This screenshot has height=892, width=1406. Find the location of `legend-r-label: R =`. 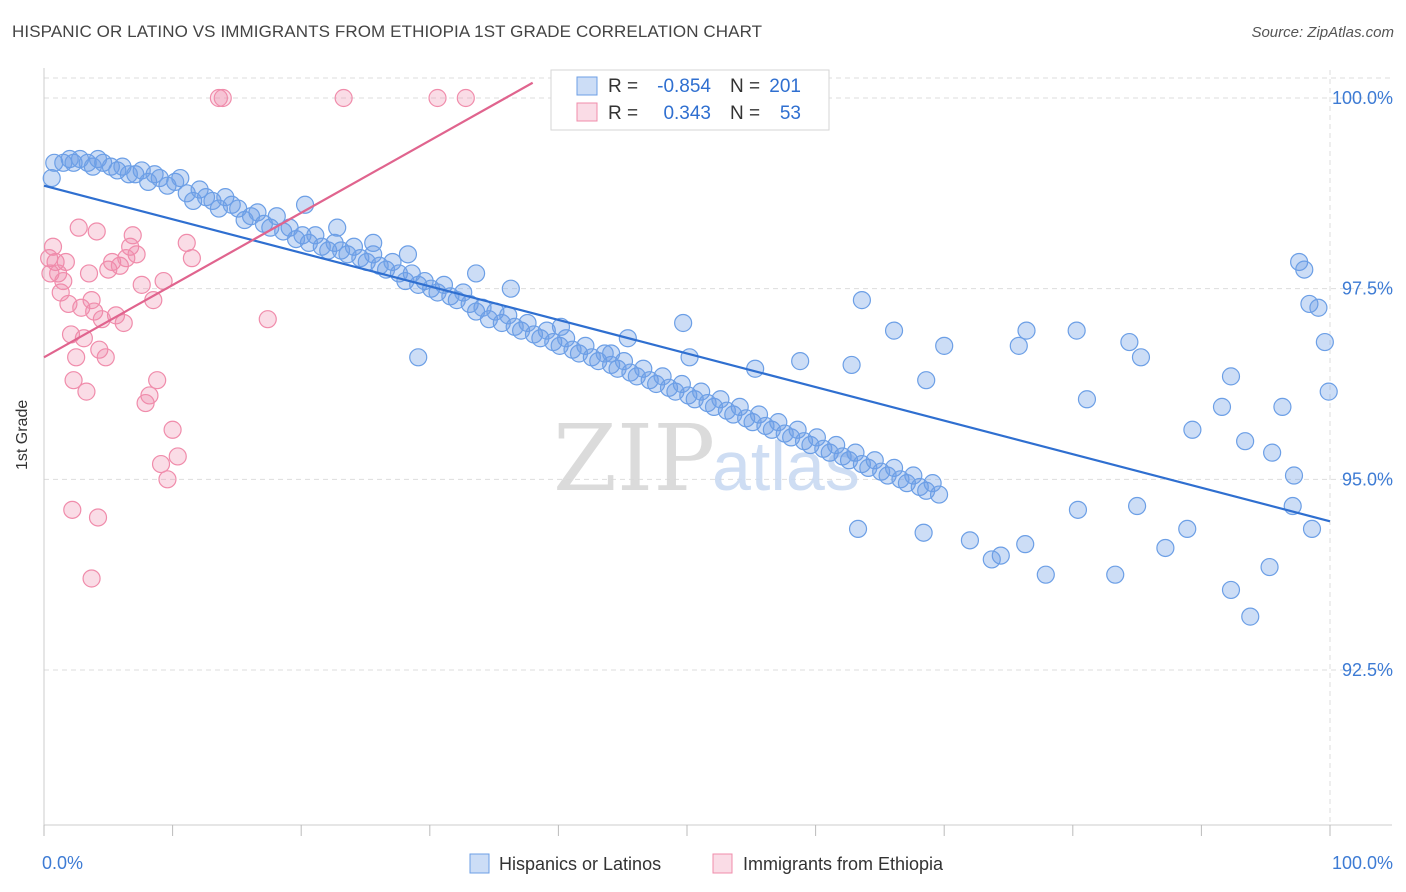

legend-r-label: R = is located at coordinates (623, 113).